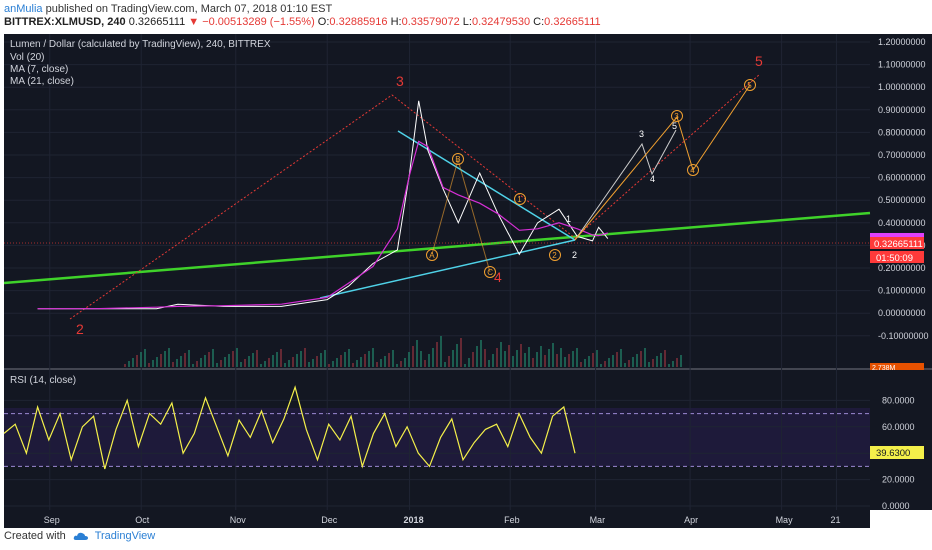 This screenshot has width=932, height=550. Describe the element at coordinates (519, 199) in the screenshot. I see `circled-wave-label: 1` at that location.